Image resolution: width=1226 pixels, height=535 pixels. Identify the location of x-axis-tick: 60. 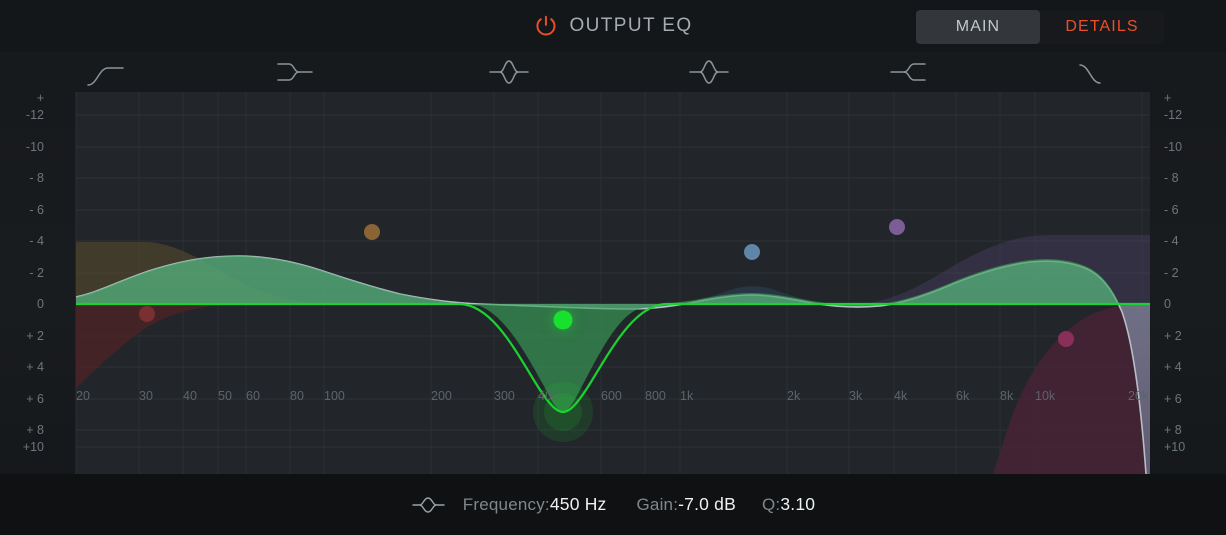
(253, 396).